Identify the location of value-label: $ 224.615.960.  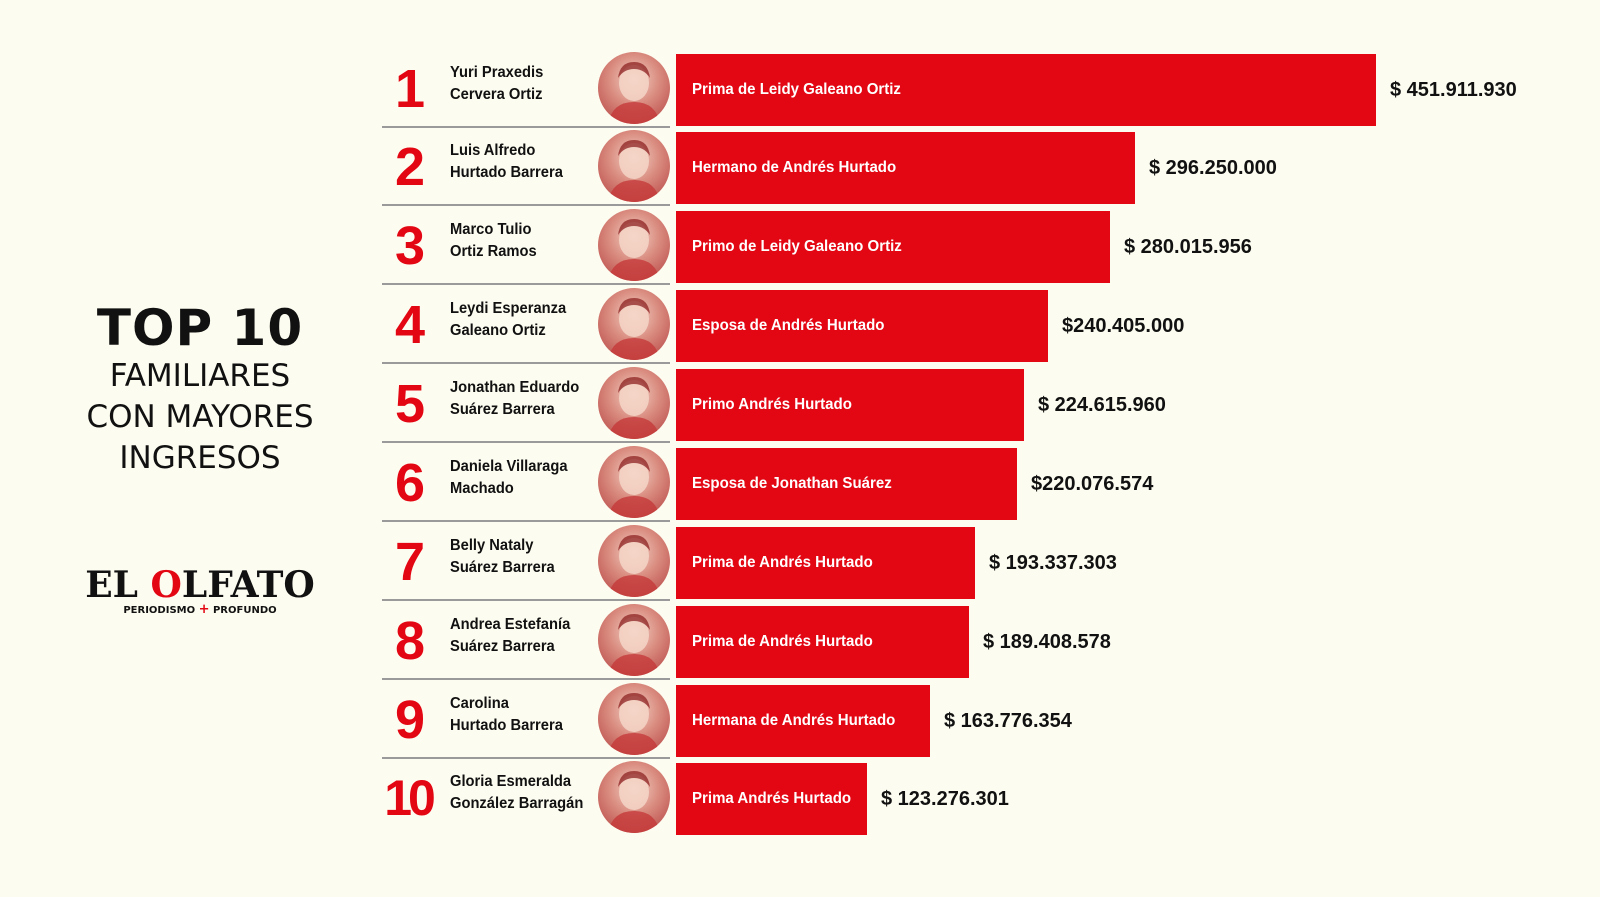
(1102, 405).